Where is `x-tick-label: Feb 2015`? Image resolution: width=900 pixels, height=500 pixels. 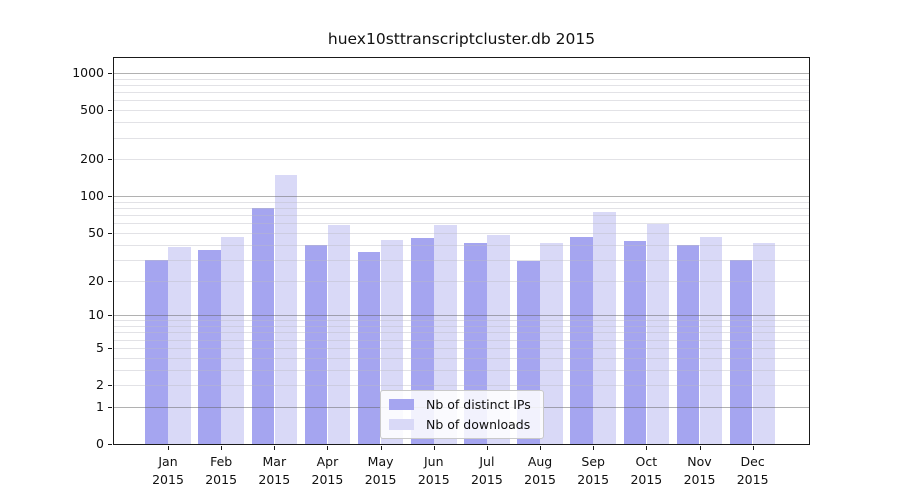
x-tick-label: Feb 2015 is located at coordinates (221, 470).